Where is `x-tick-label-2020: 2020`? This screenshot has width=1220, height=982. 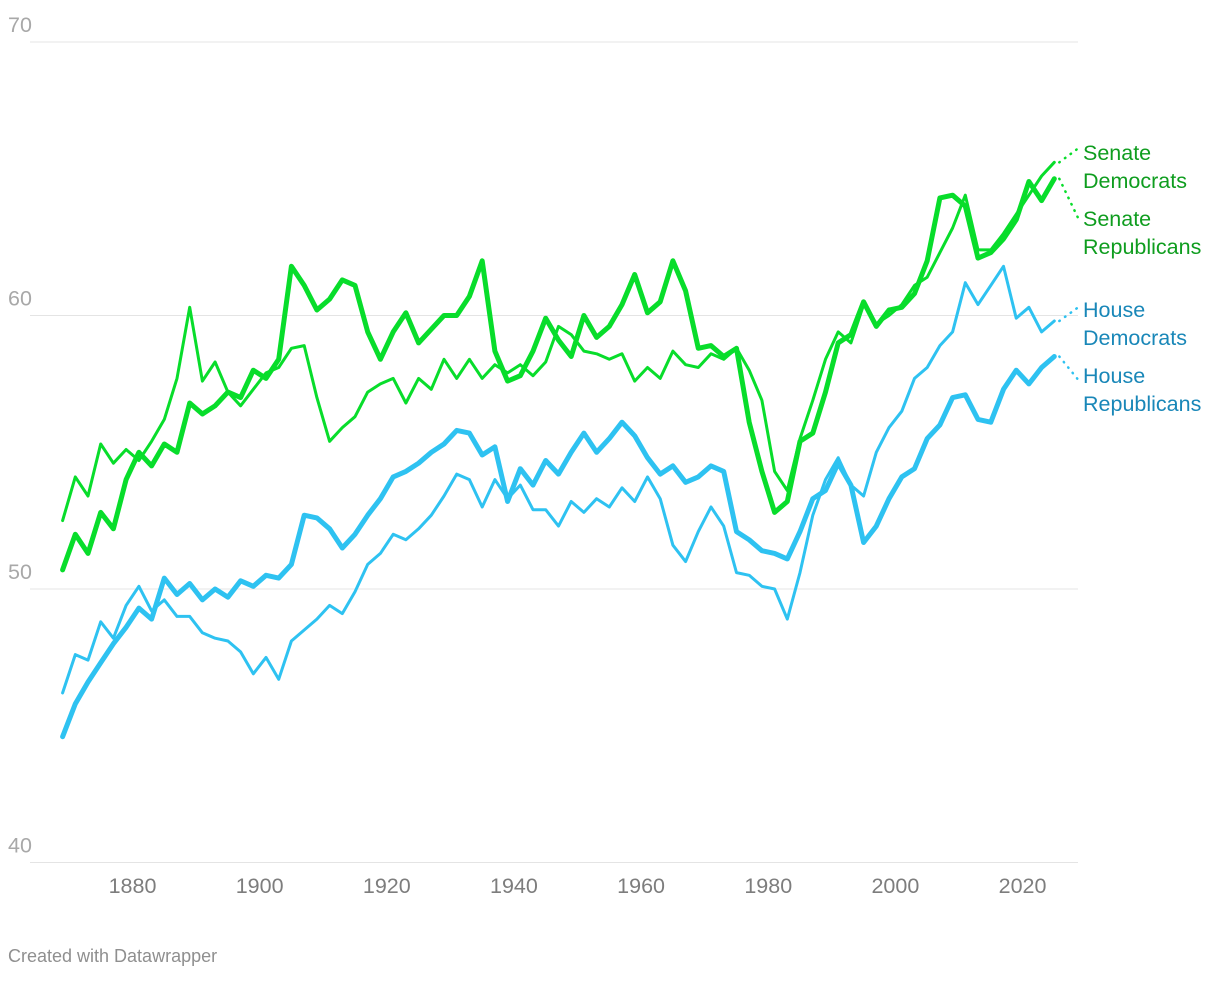 x-tick-label-2020: 2020 is located at coordinates (1023, 886).